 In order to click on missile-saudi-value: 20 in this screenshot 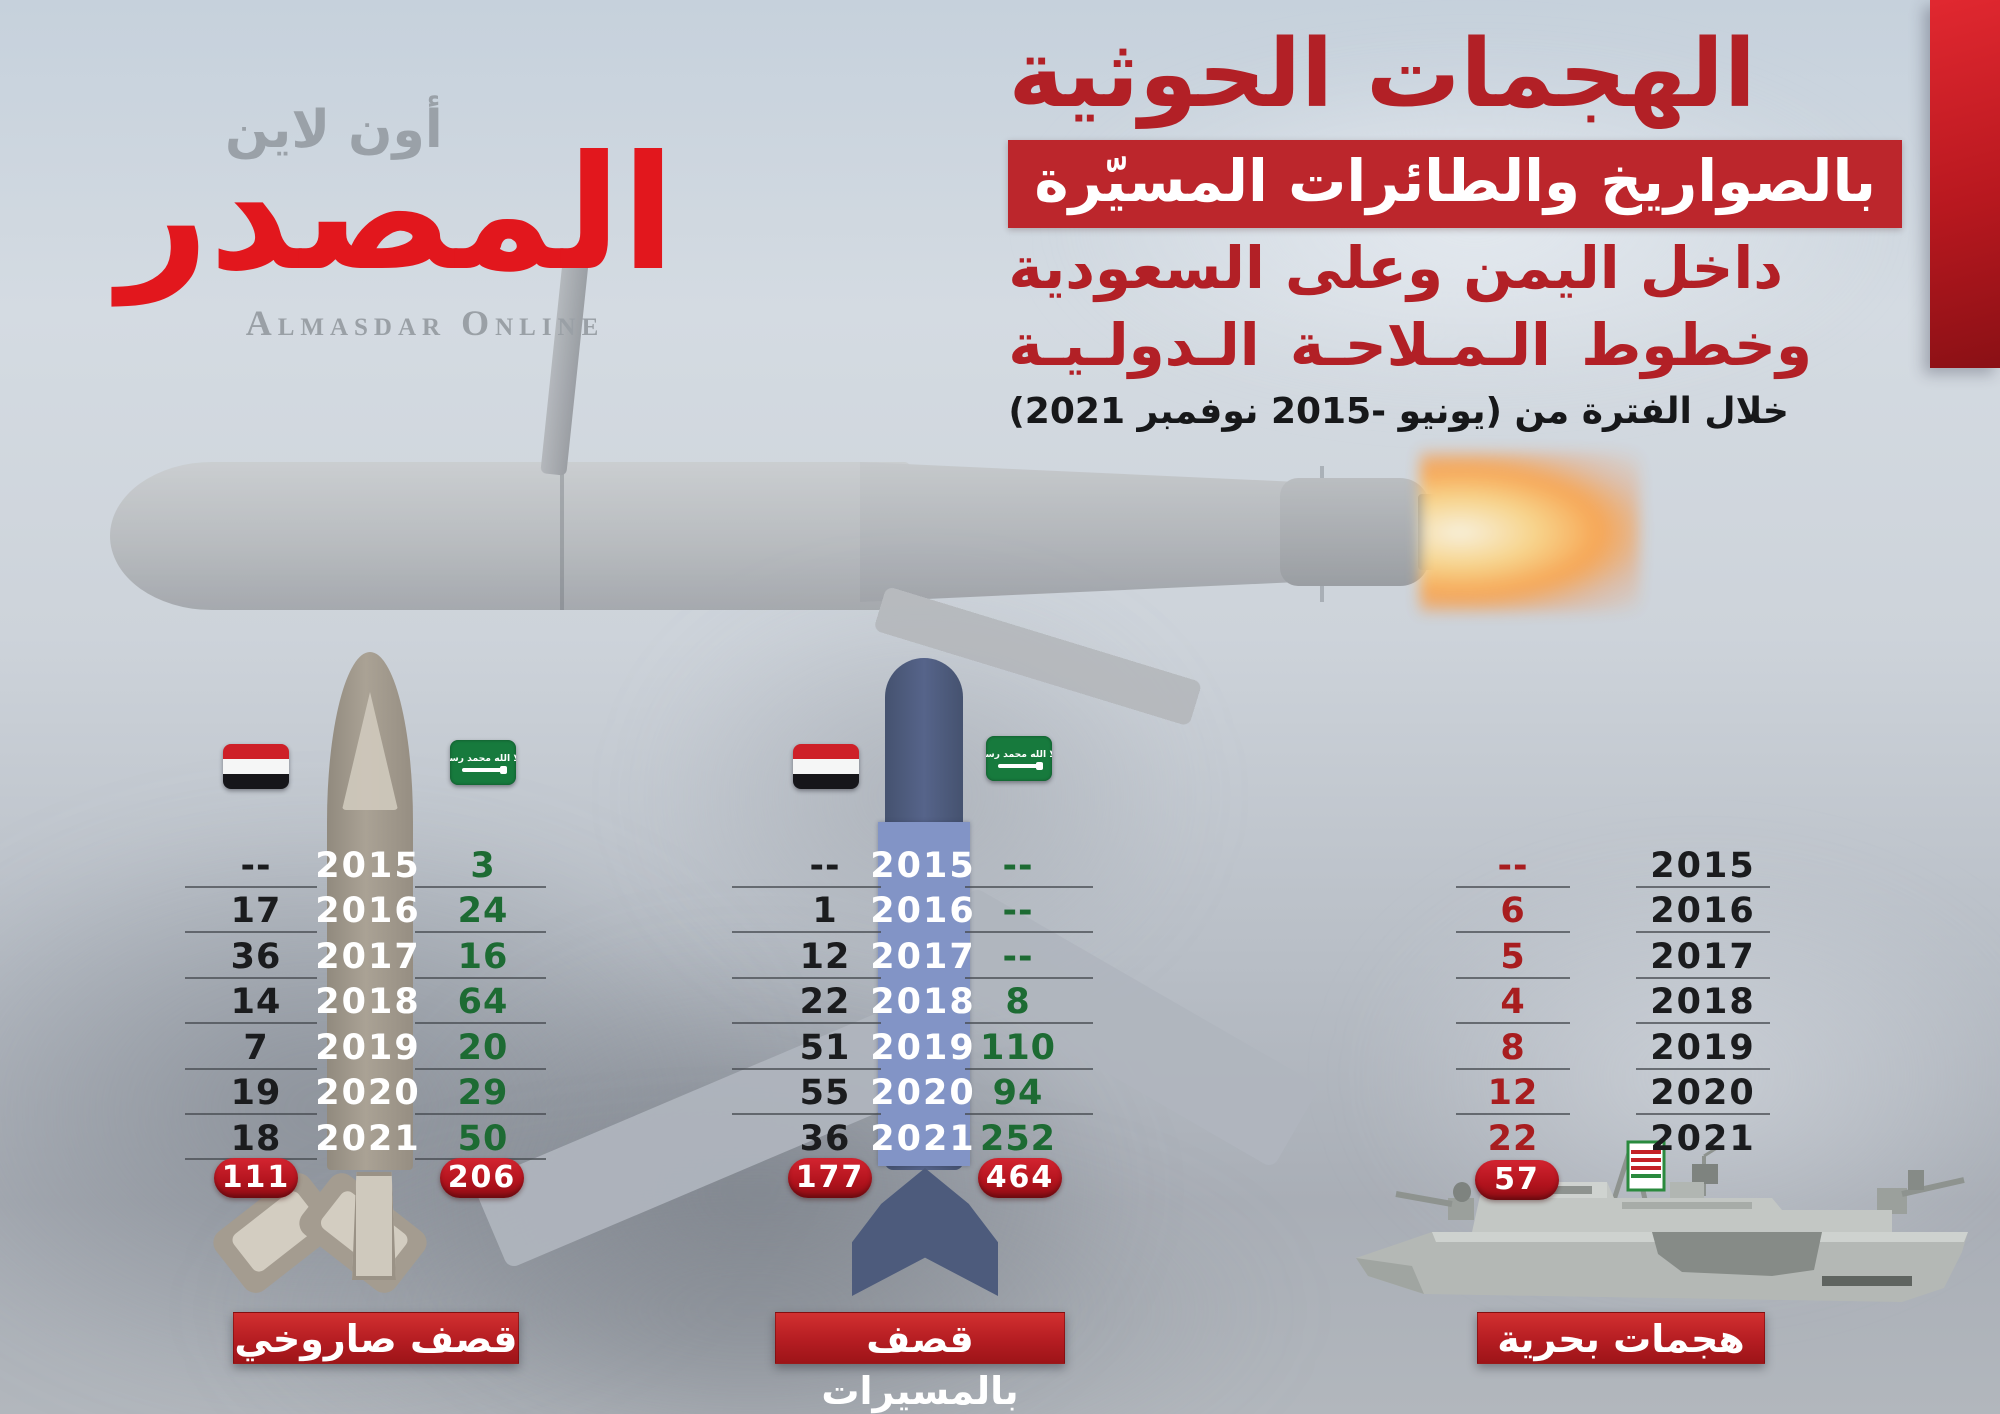, I will do `click(483, 1048)`.